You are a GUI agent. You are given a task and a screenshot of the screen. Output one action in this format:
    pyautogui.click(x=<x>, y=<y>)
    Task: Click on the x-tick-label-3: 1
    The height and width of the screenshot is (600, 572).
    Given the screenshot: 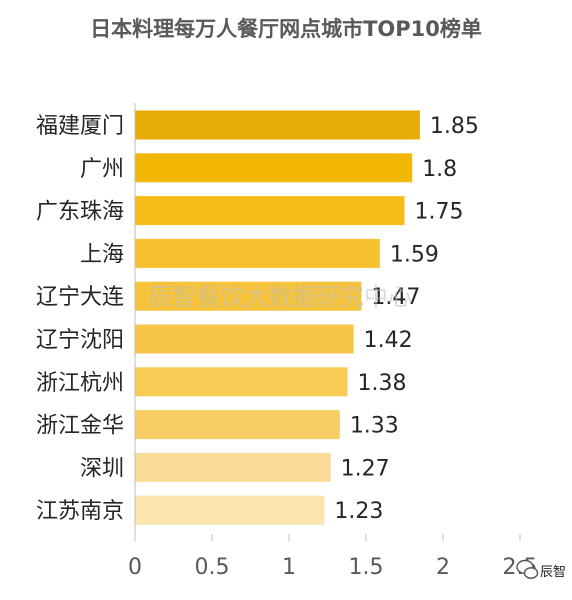 What is the action you would take?
    pyautogui.click(x=289, y=567)
    